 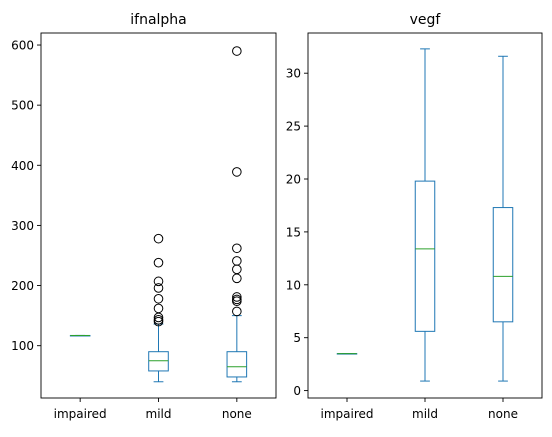 I want to click on y-tick-label: 20, so click(x=293, y=180).